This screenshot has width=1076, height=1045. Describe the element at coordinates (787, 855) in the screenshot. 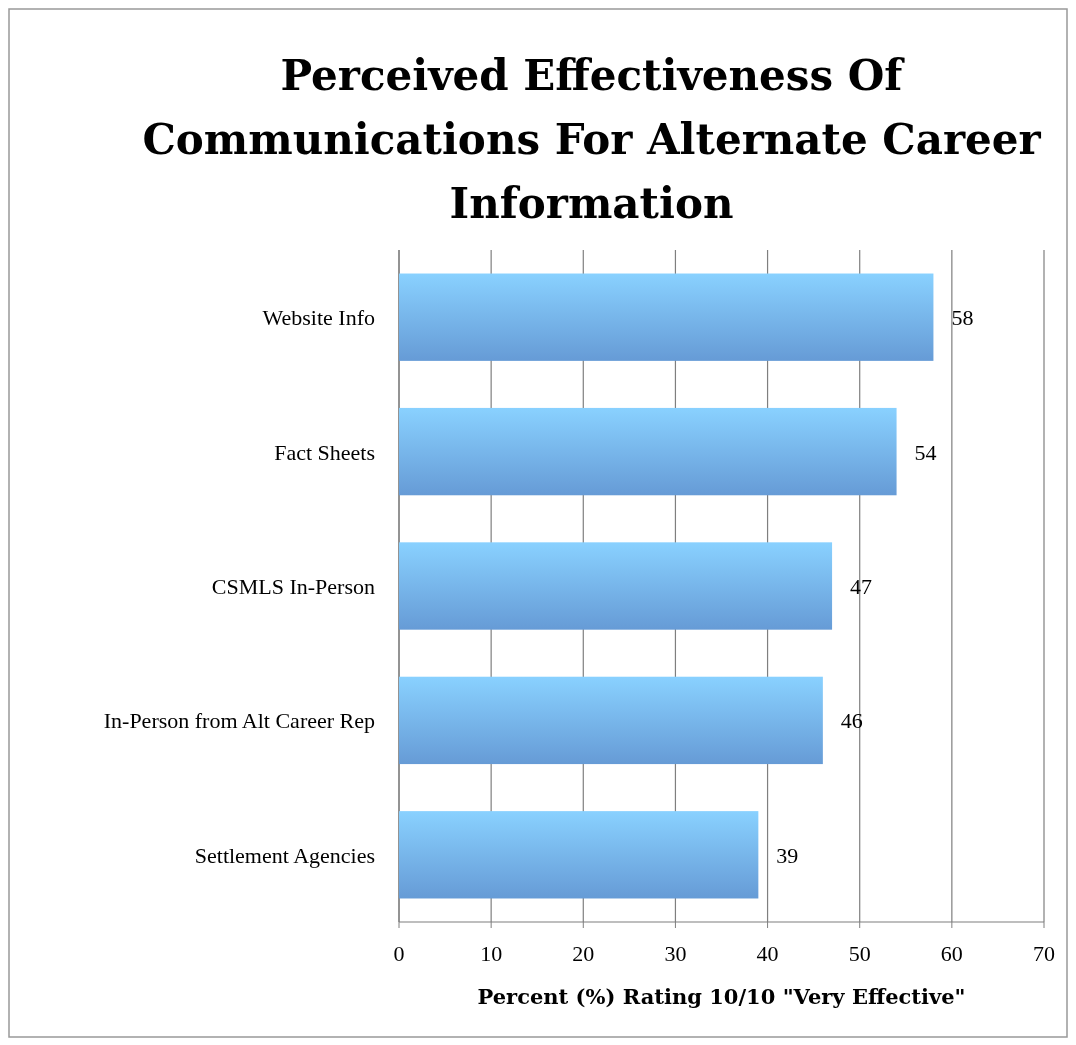

I see `data-label: 39` at that location.